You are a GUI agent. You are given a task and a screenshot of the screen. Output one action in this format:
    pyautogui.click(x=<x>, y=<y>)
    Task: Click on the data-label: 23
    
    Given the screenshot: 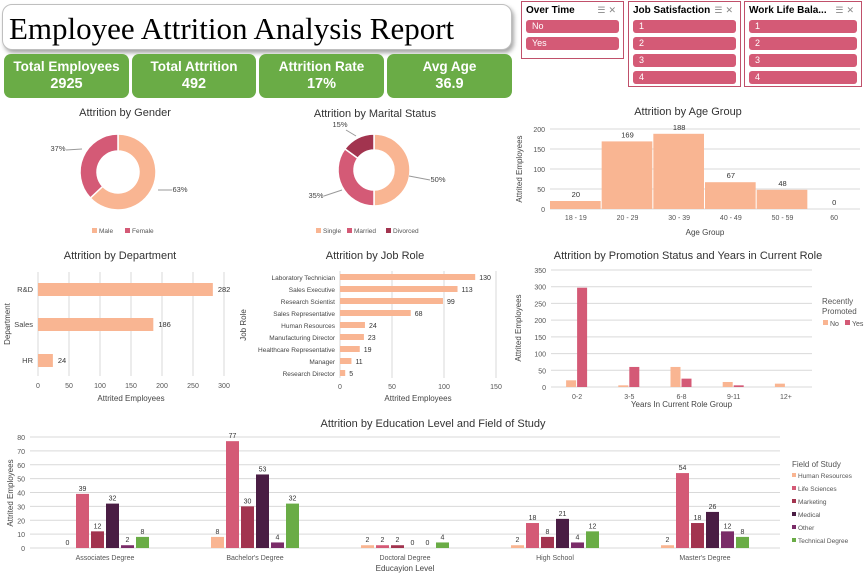 What is the action you would take?
    pyautogui.click(x=372, y=338)
    